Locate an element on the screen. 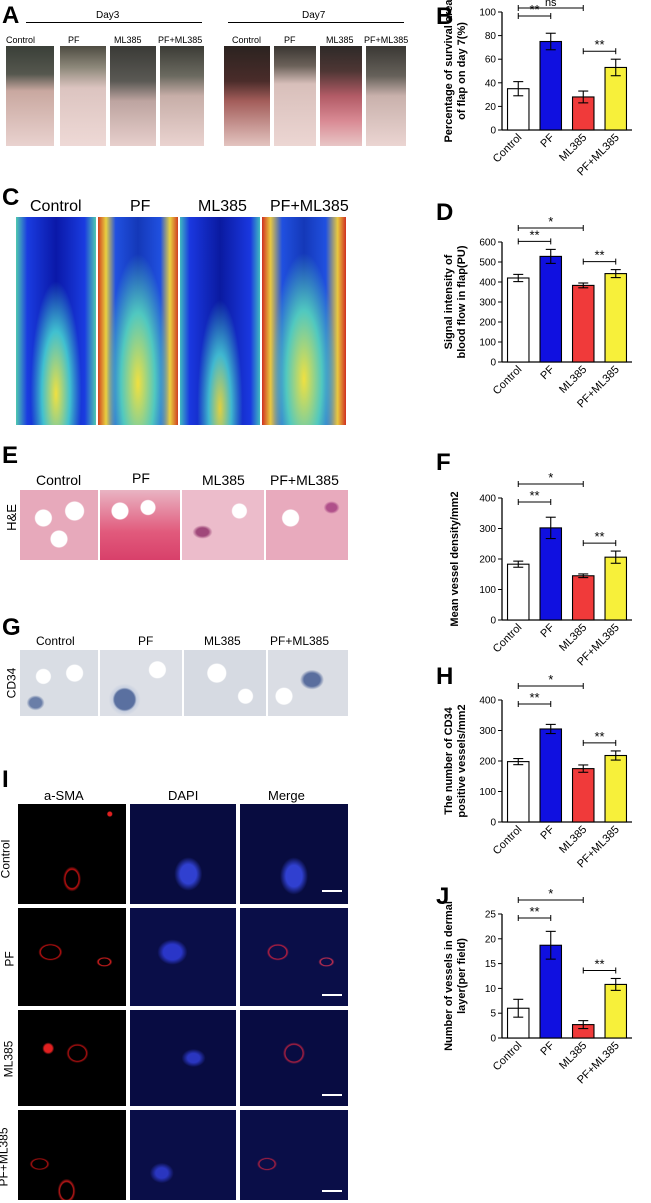  sig-label-H-0: ** is located at coordinates (534, 697).